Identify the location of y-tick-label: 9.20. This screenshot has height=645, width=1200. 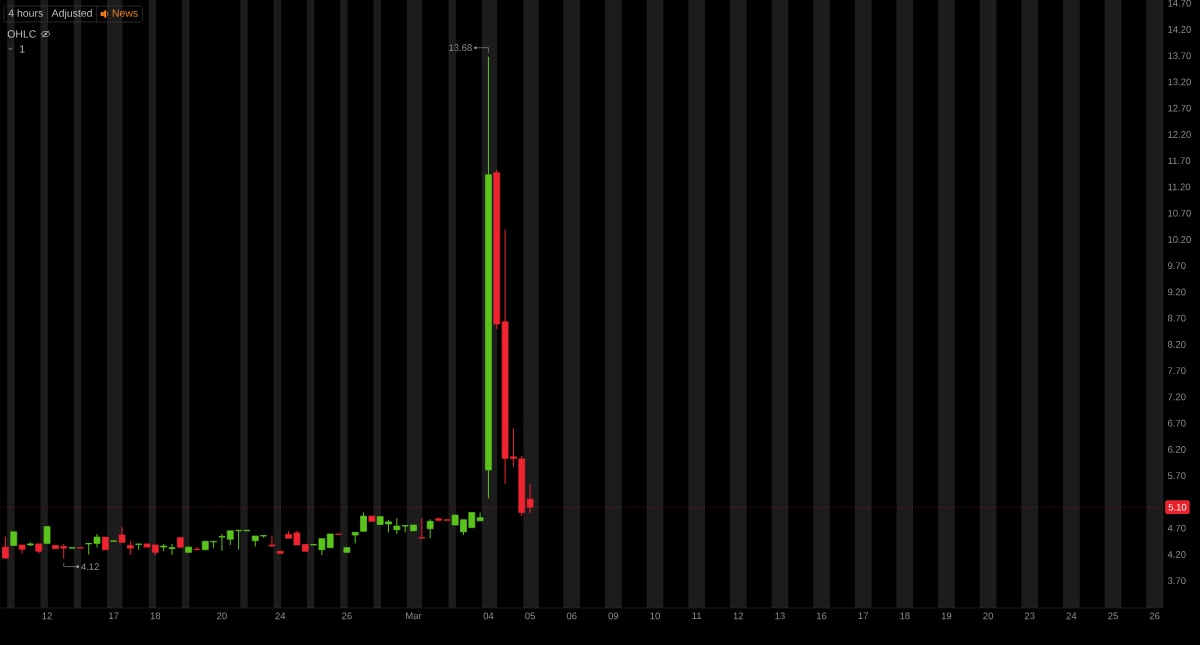
(1176, 292).